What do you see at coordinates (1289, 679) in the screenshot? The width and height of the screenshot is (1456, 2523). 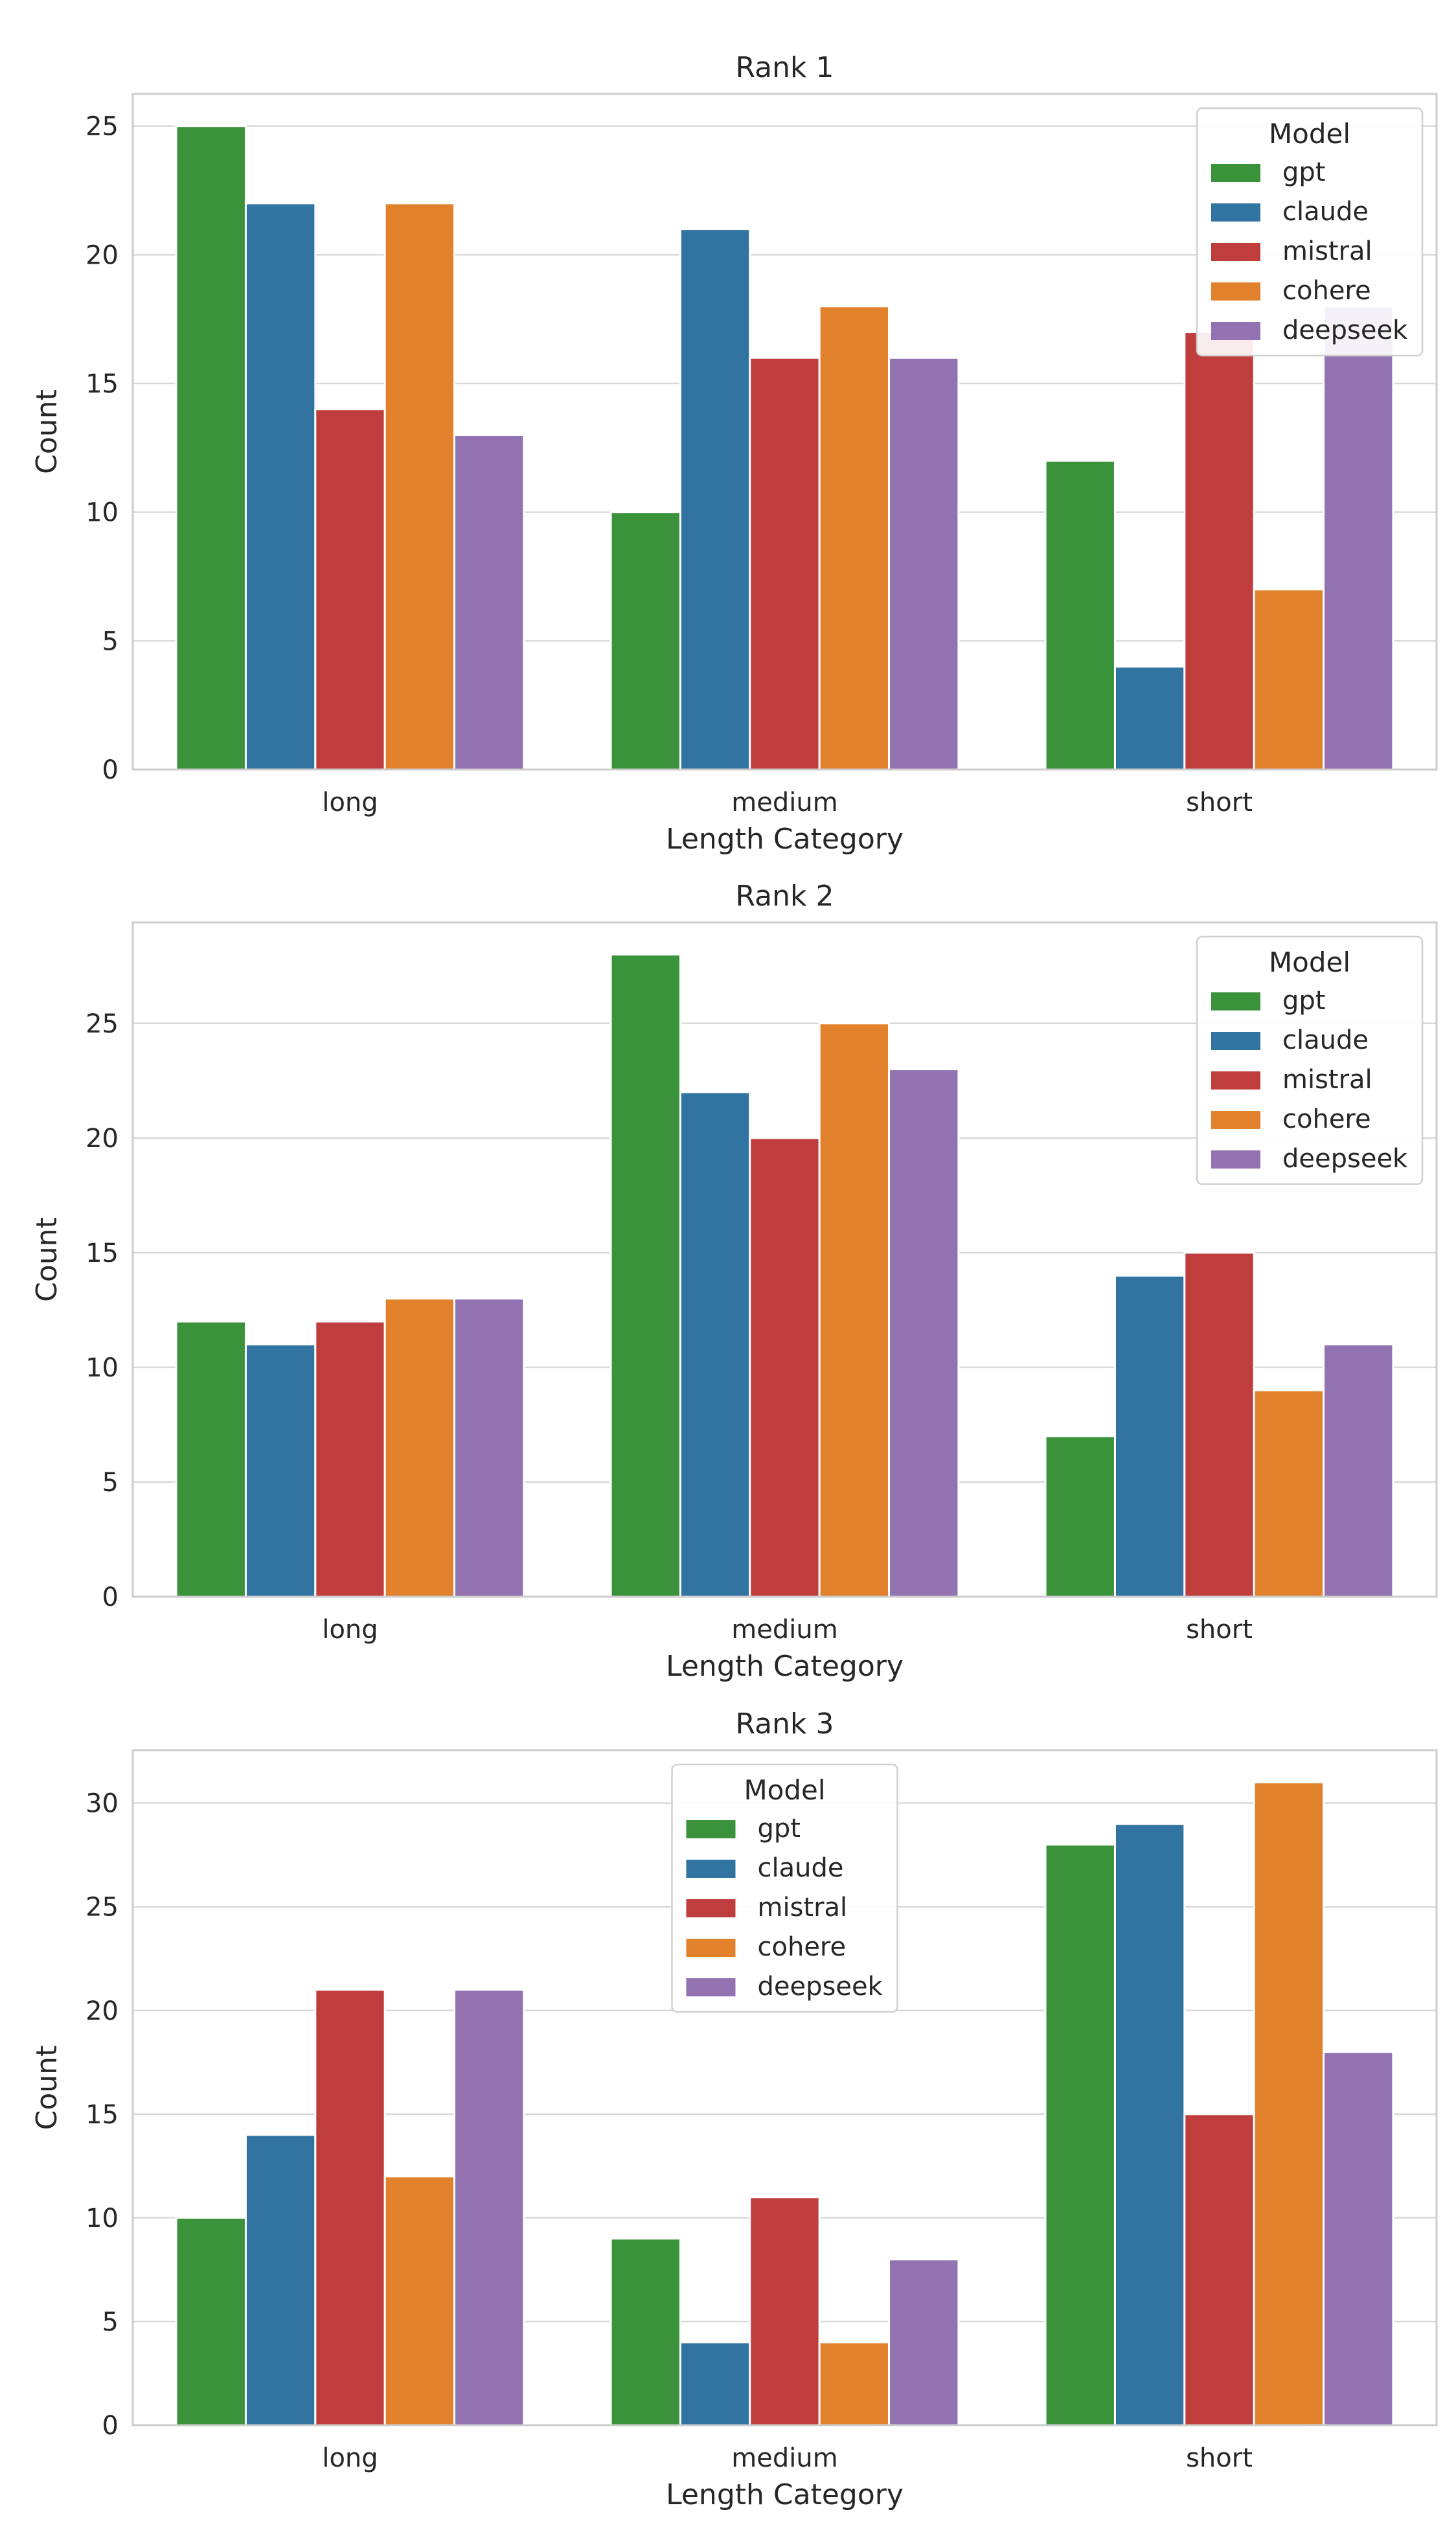 I see `bar-cohere-short: cohere / short: 7` at bounding box center [1289, 679].